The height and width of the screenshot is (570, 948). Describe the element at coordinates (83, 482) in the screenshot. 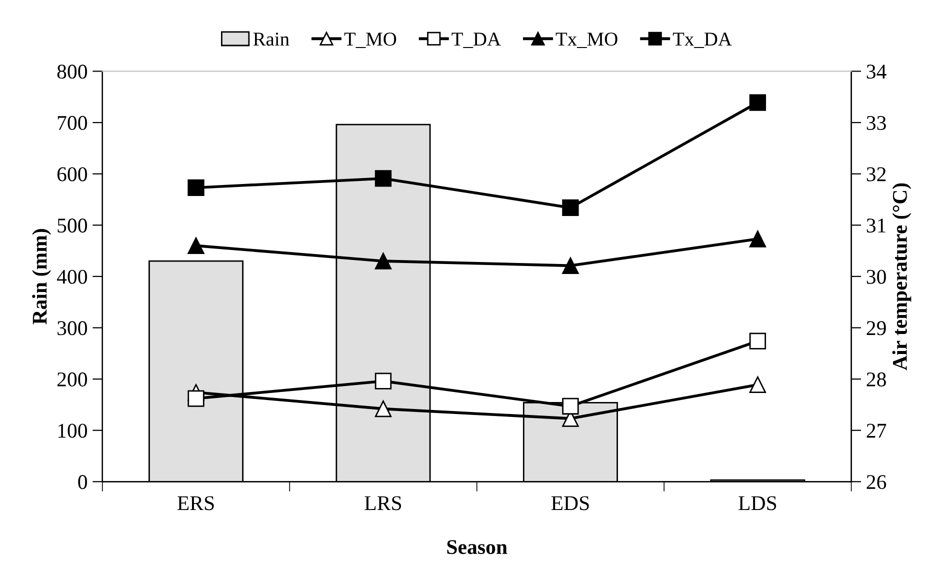

I see `y-tick-label: 0` at that location.